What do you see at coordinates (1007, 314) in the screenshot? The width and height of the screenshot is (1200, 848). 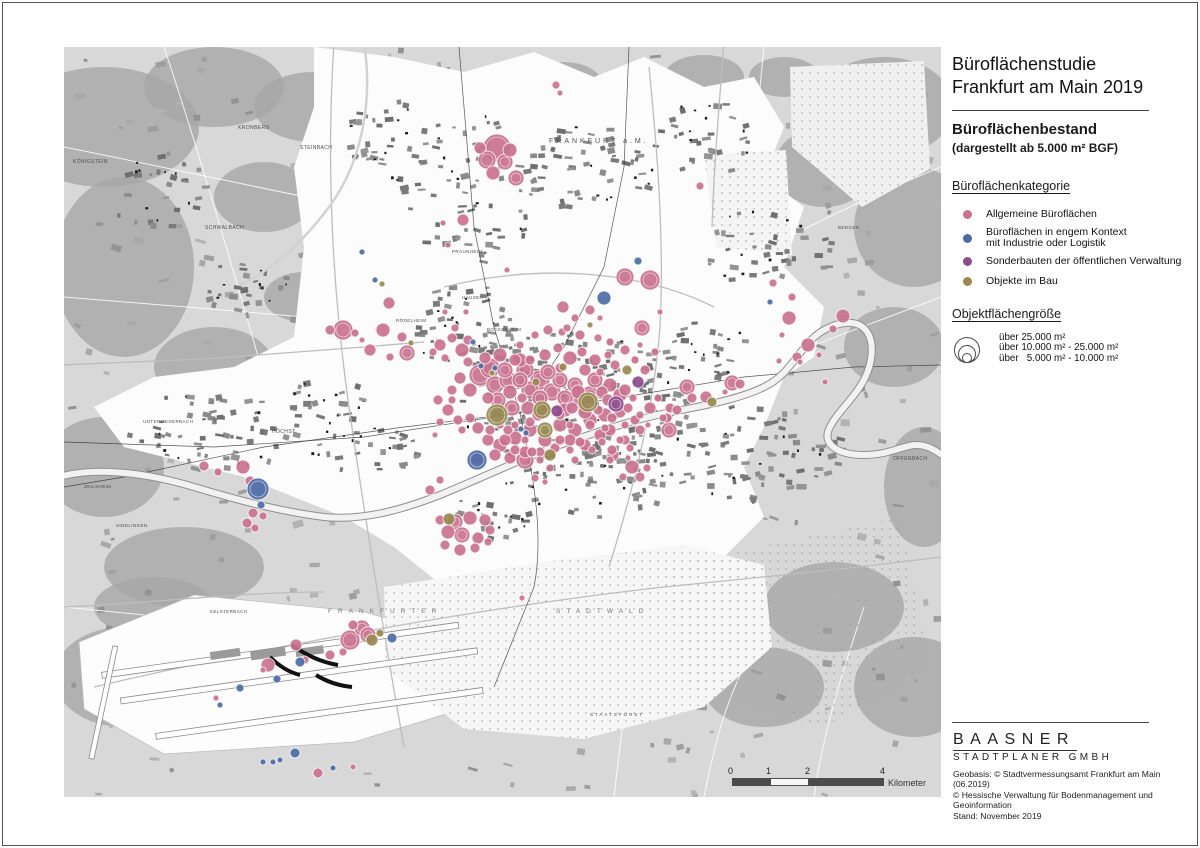 I see `sizes-heading: Objektflächengröße` at bounding box center [1007, 314].